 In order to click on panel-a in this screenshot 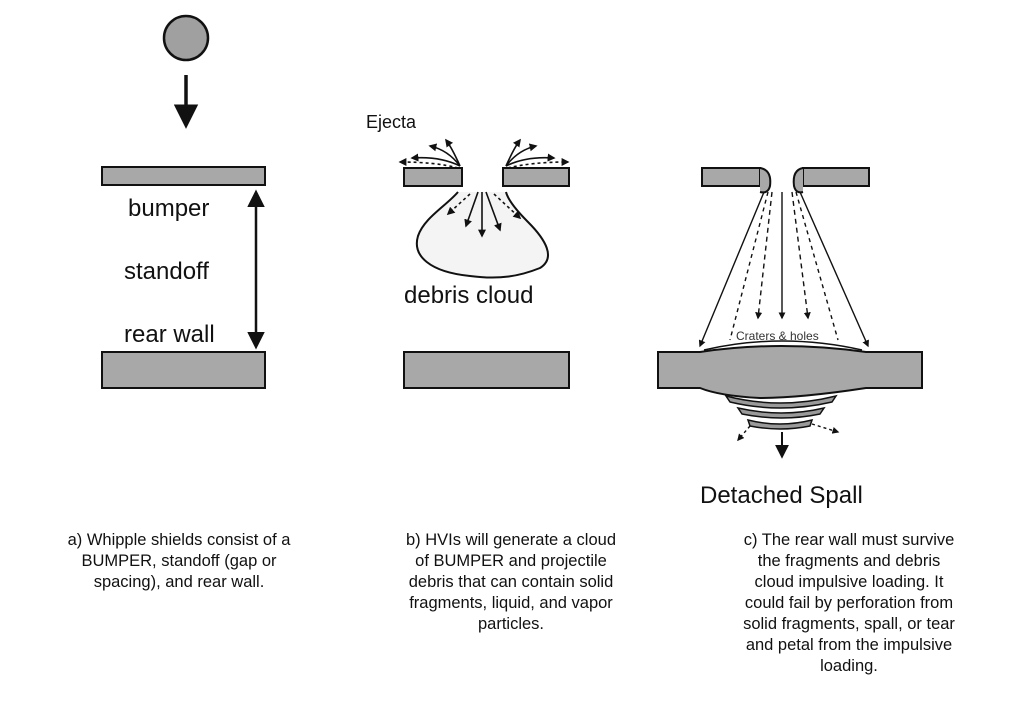, I will do `click(183, 201)`.